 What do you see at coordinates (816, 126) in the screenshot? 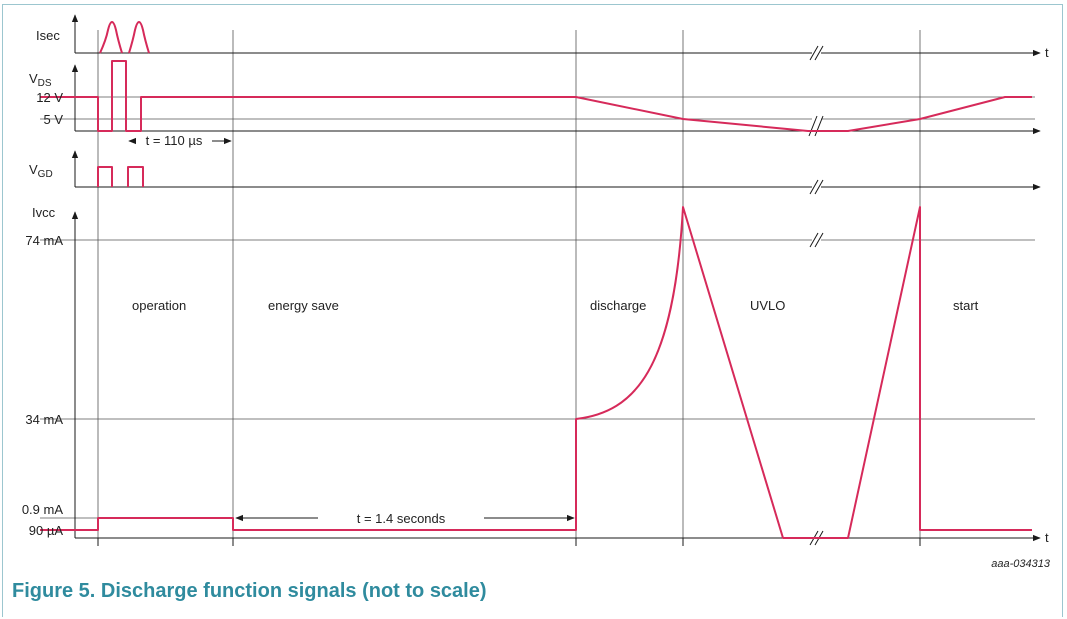
I see `break-vds` at bounding box center [816, 126].